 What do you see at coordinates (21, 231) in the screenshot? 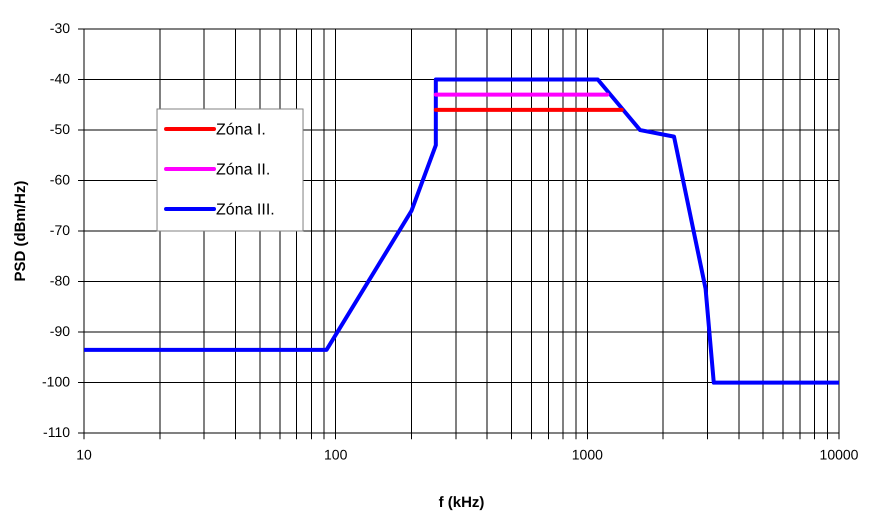
I see `y-axis-title: PSD (dBm/Hz)` at bounding box center [21, 231].